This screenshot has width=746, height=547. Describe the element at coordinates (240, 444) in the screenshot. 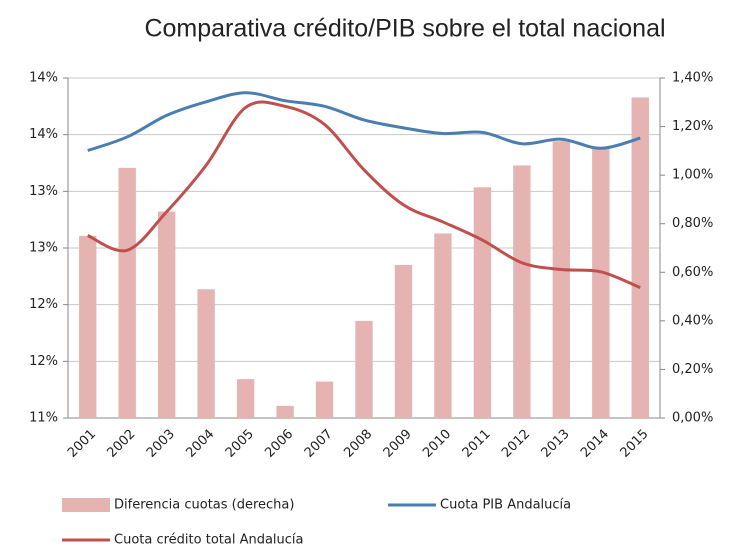

I see `x-tick-label: 2005` at that location.